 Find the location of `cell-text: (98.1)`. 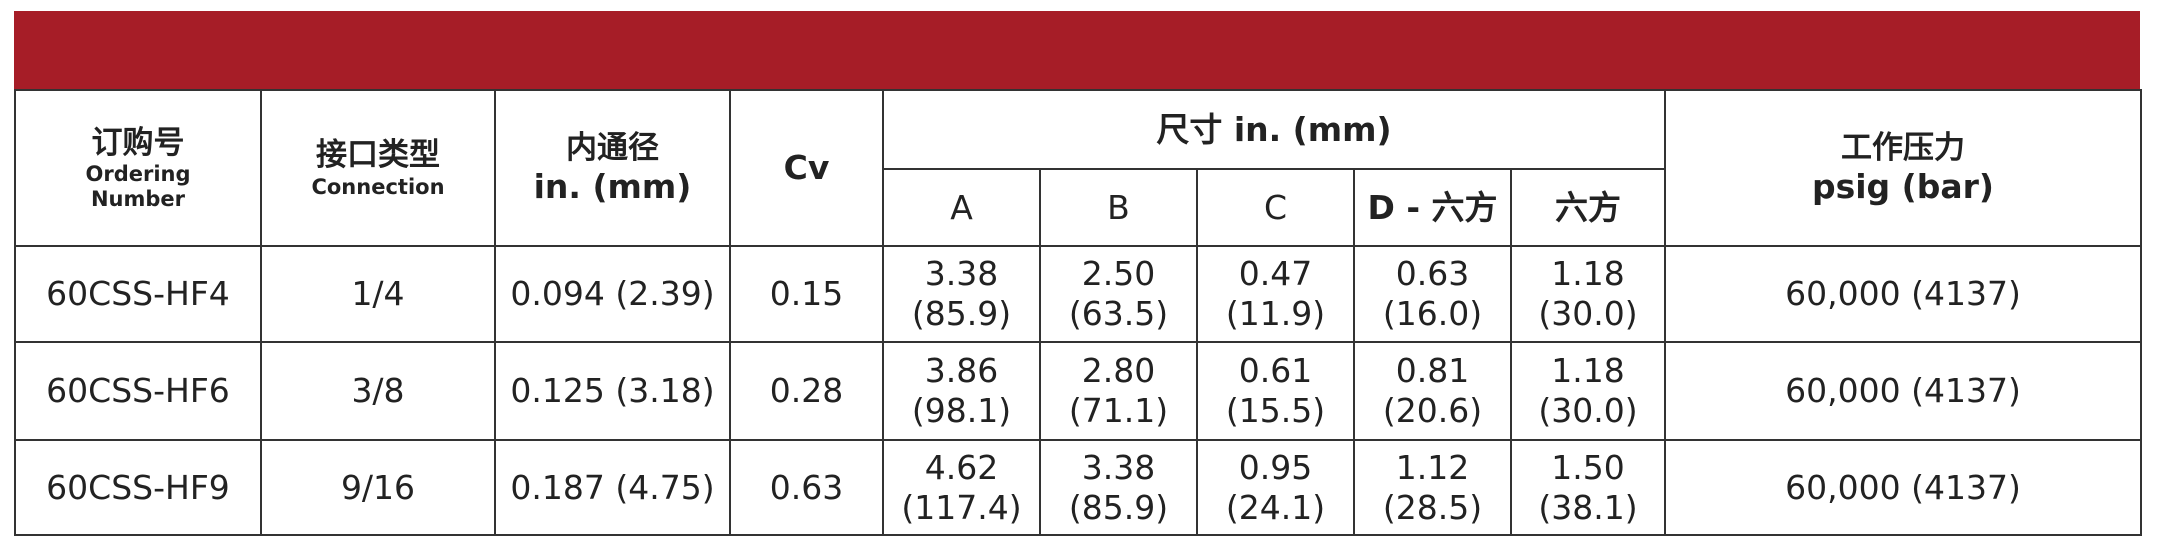

cell-text: (98.1) is located at coordinates (961, 410).